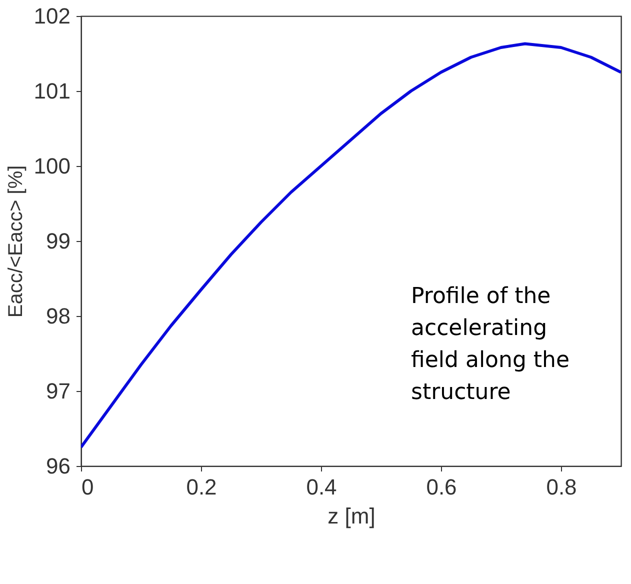 This screenshot has height=584, width=631. What do you see at coordinates (52, 166) in the screenshot?
I see `y-tick-label: 100` at bounding box center [52, 166].